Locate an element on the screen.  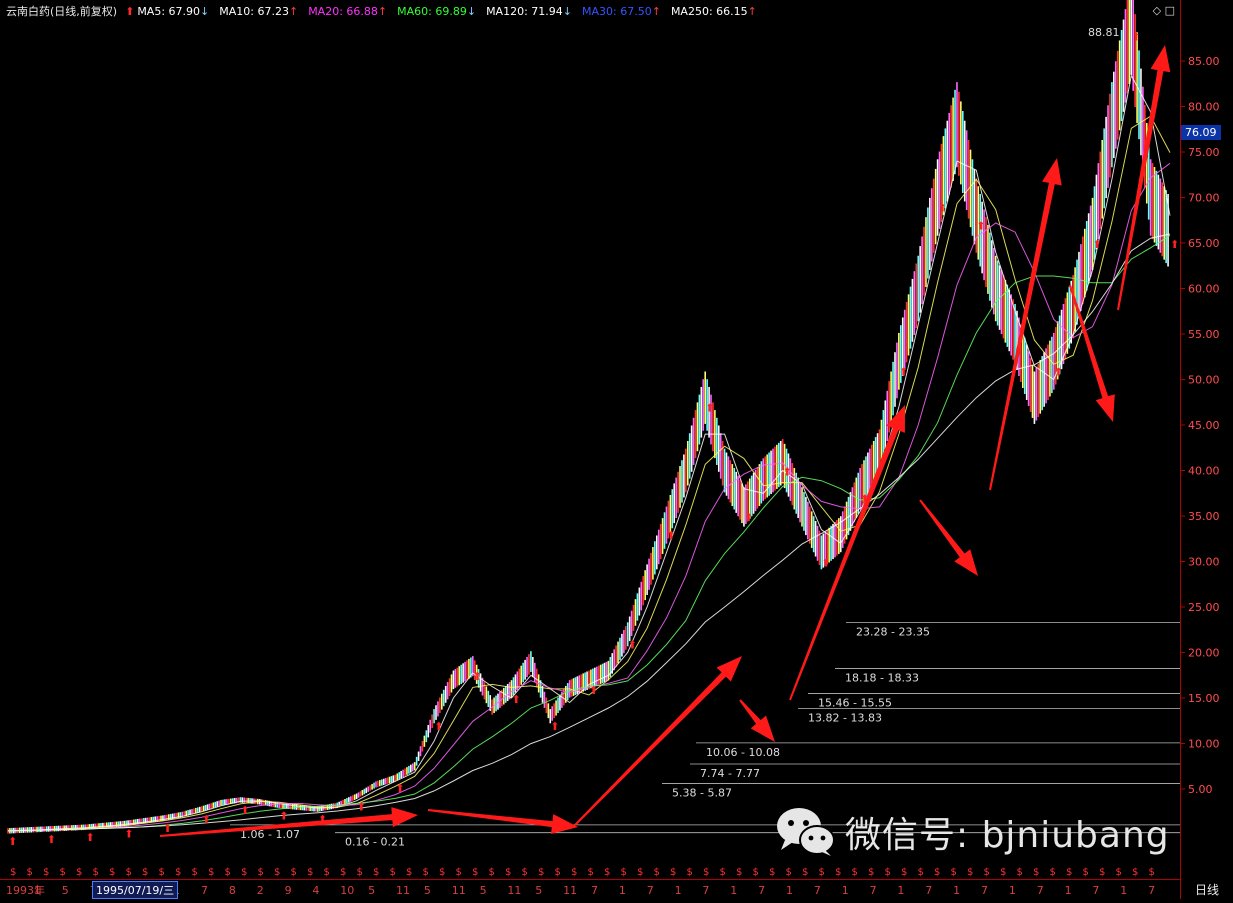
watermark-text: 微信号: bjniubang is located at coordinates (1007, 835).